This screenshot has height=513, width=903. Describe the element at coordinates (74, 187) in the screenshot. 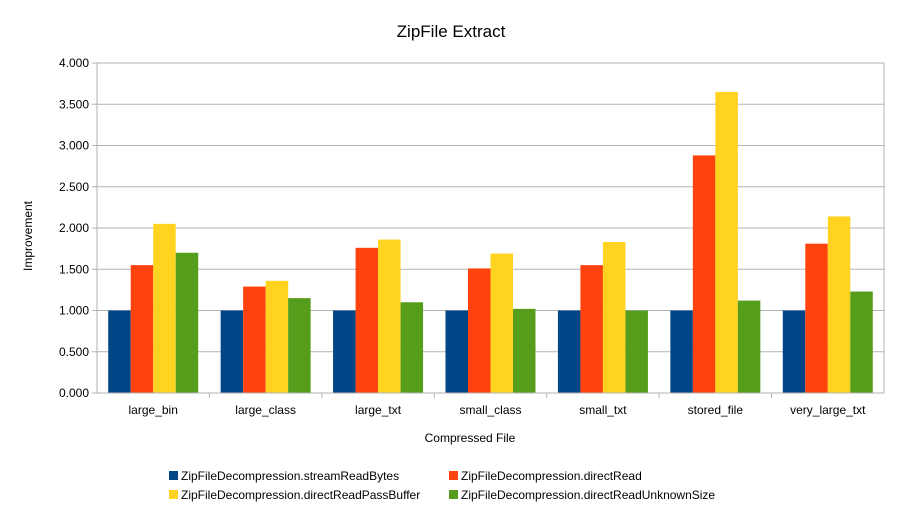

I see `y-tick-label: 2.500` at that location.